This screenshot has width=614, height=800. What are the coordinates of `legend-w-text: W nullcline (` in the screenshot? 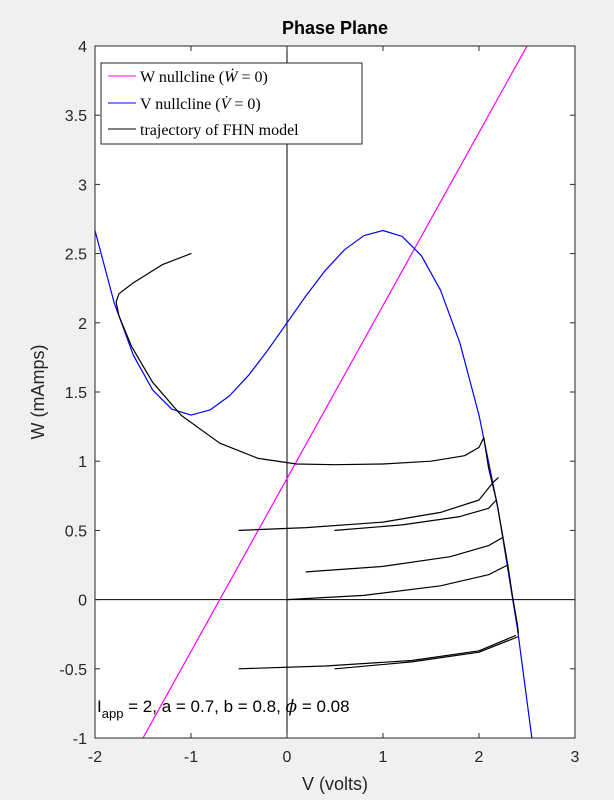 It's located at (182, 77).